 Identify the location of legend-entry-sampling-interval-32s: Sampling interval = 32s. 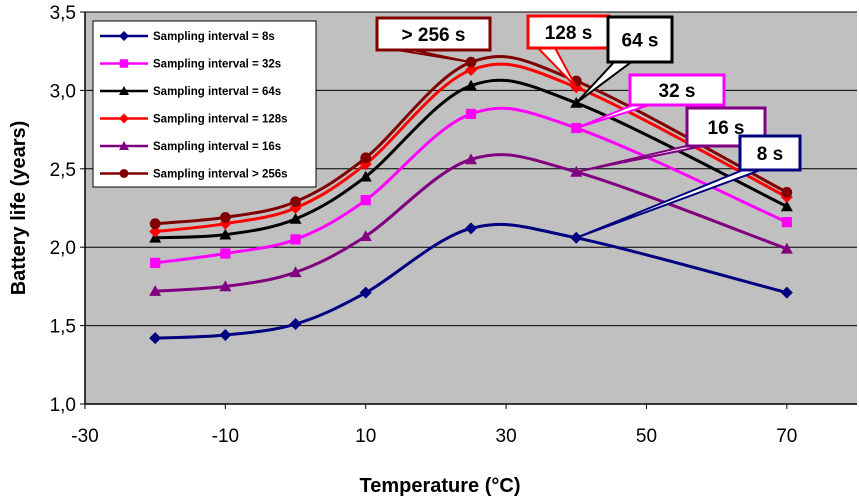
(190, 65).